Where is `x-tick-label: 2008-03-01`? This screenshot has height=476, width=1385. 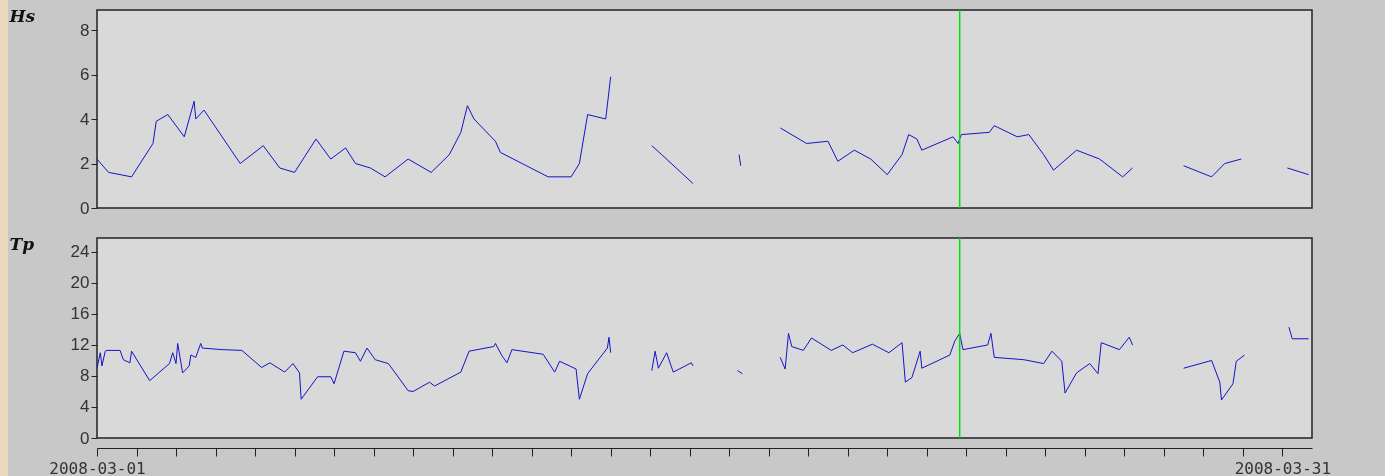
x-tick-label: 2008-03-01 is located at coordinates (97, 467).